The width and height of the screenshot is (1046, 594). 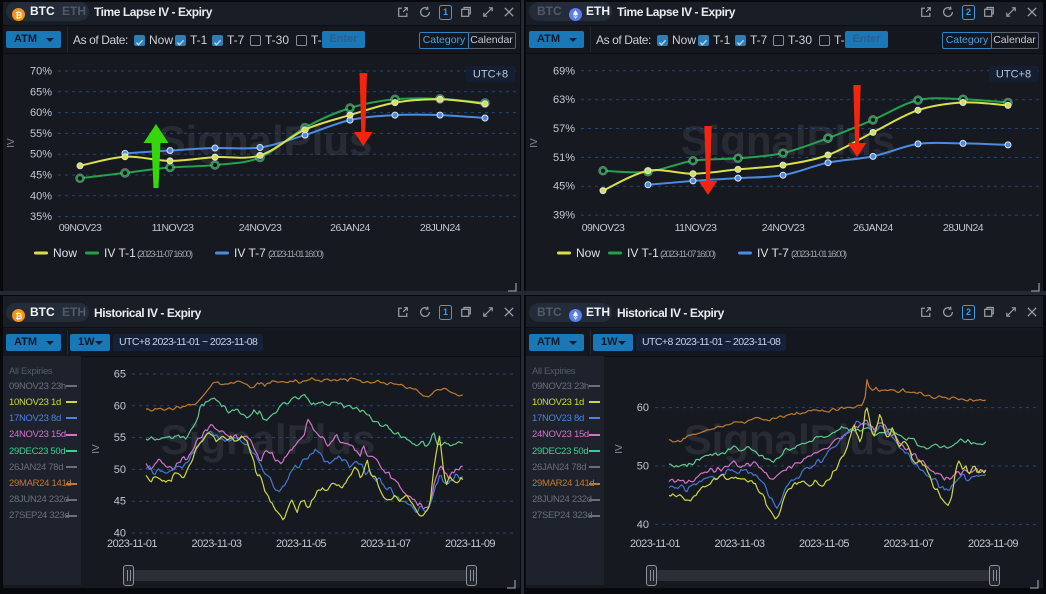 What do you see at coordinates (41, 134) in the screenshot?
I see `svg-text: 55%` at bounding box center [41, 134].